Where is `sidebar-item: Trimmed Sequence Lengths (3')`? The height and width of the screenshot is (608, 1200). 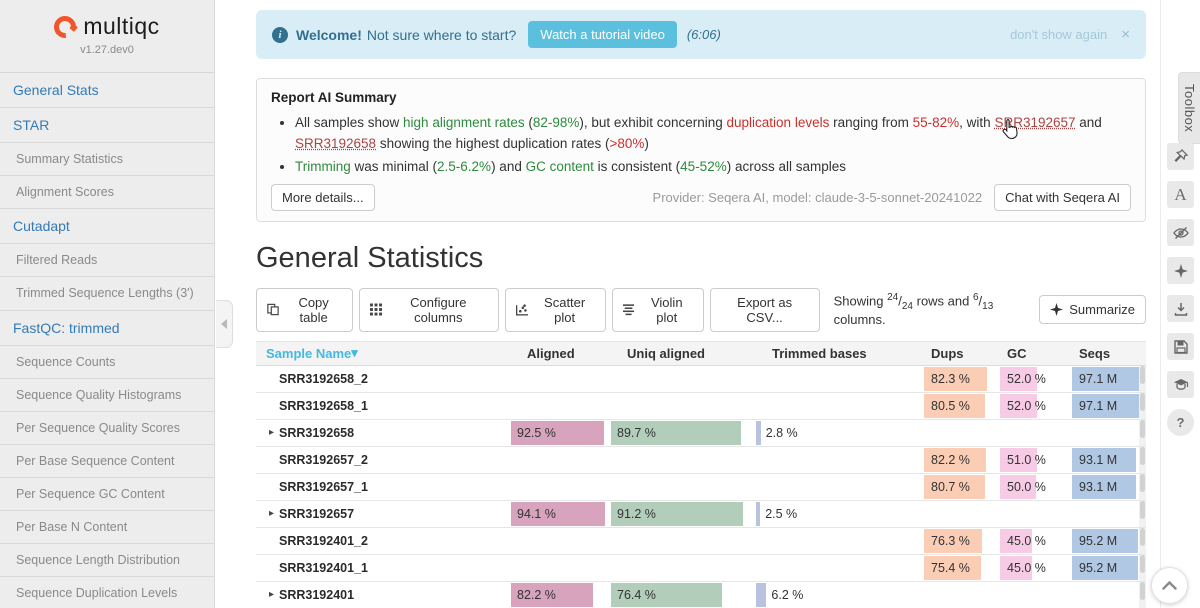
sidebar-item: Trimmed Sequence Lengths (3') is located at coordinates (107, 294).